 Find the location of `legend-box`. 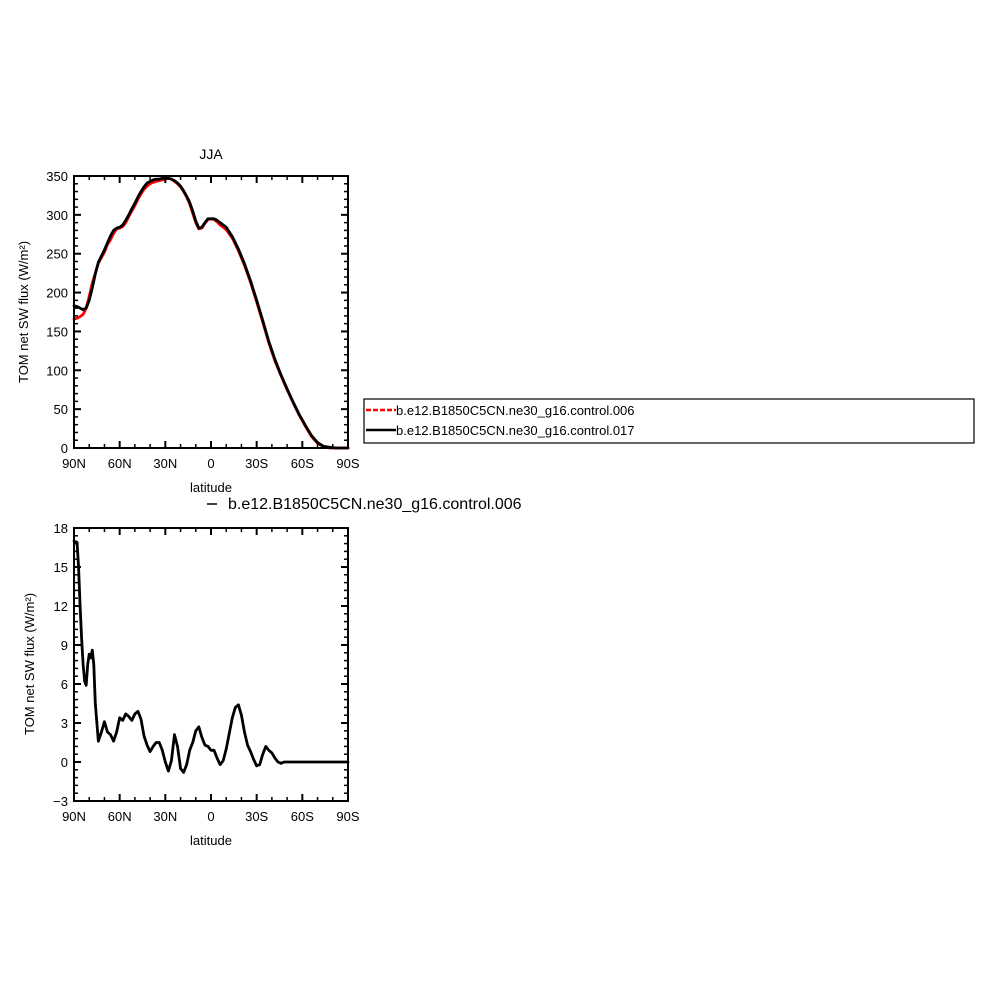

legend-box is located at coordinates (669, 421).